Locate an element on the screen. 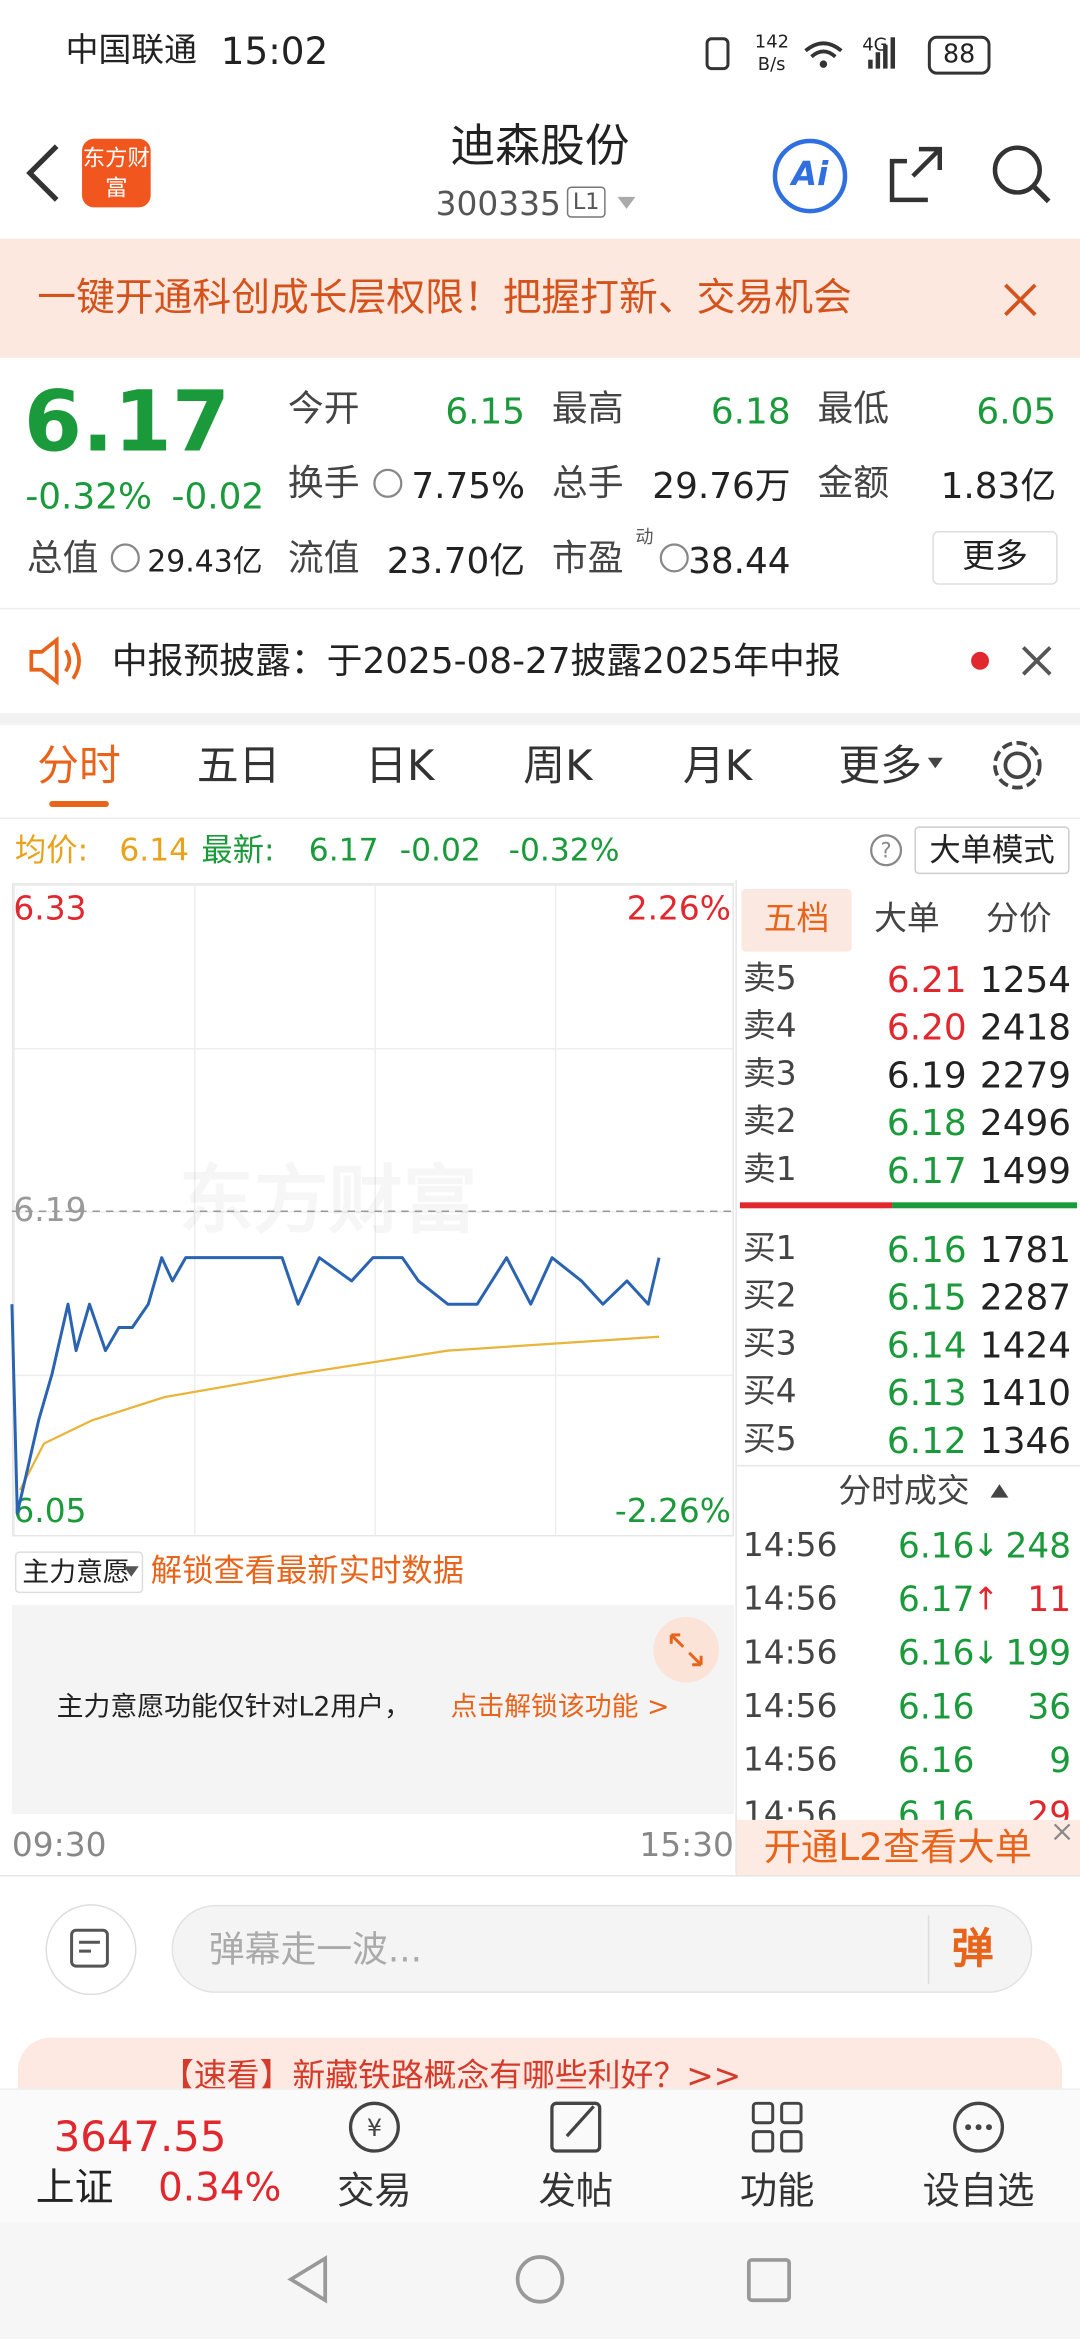 This screenshot has width=1080, height=2340. nav-icons: ¥ is located at coordinates (676, 2127).